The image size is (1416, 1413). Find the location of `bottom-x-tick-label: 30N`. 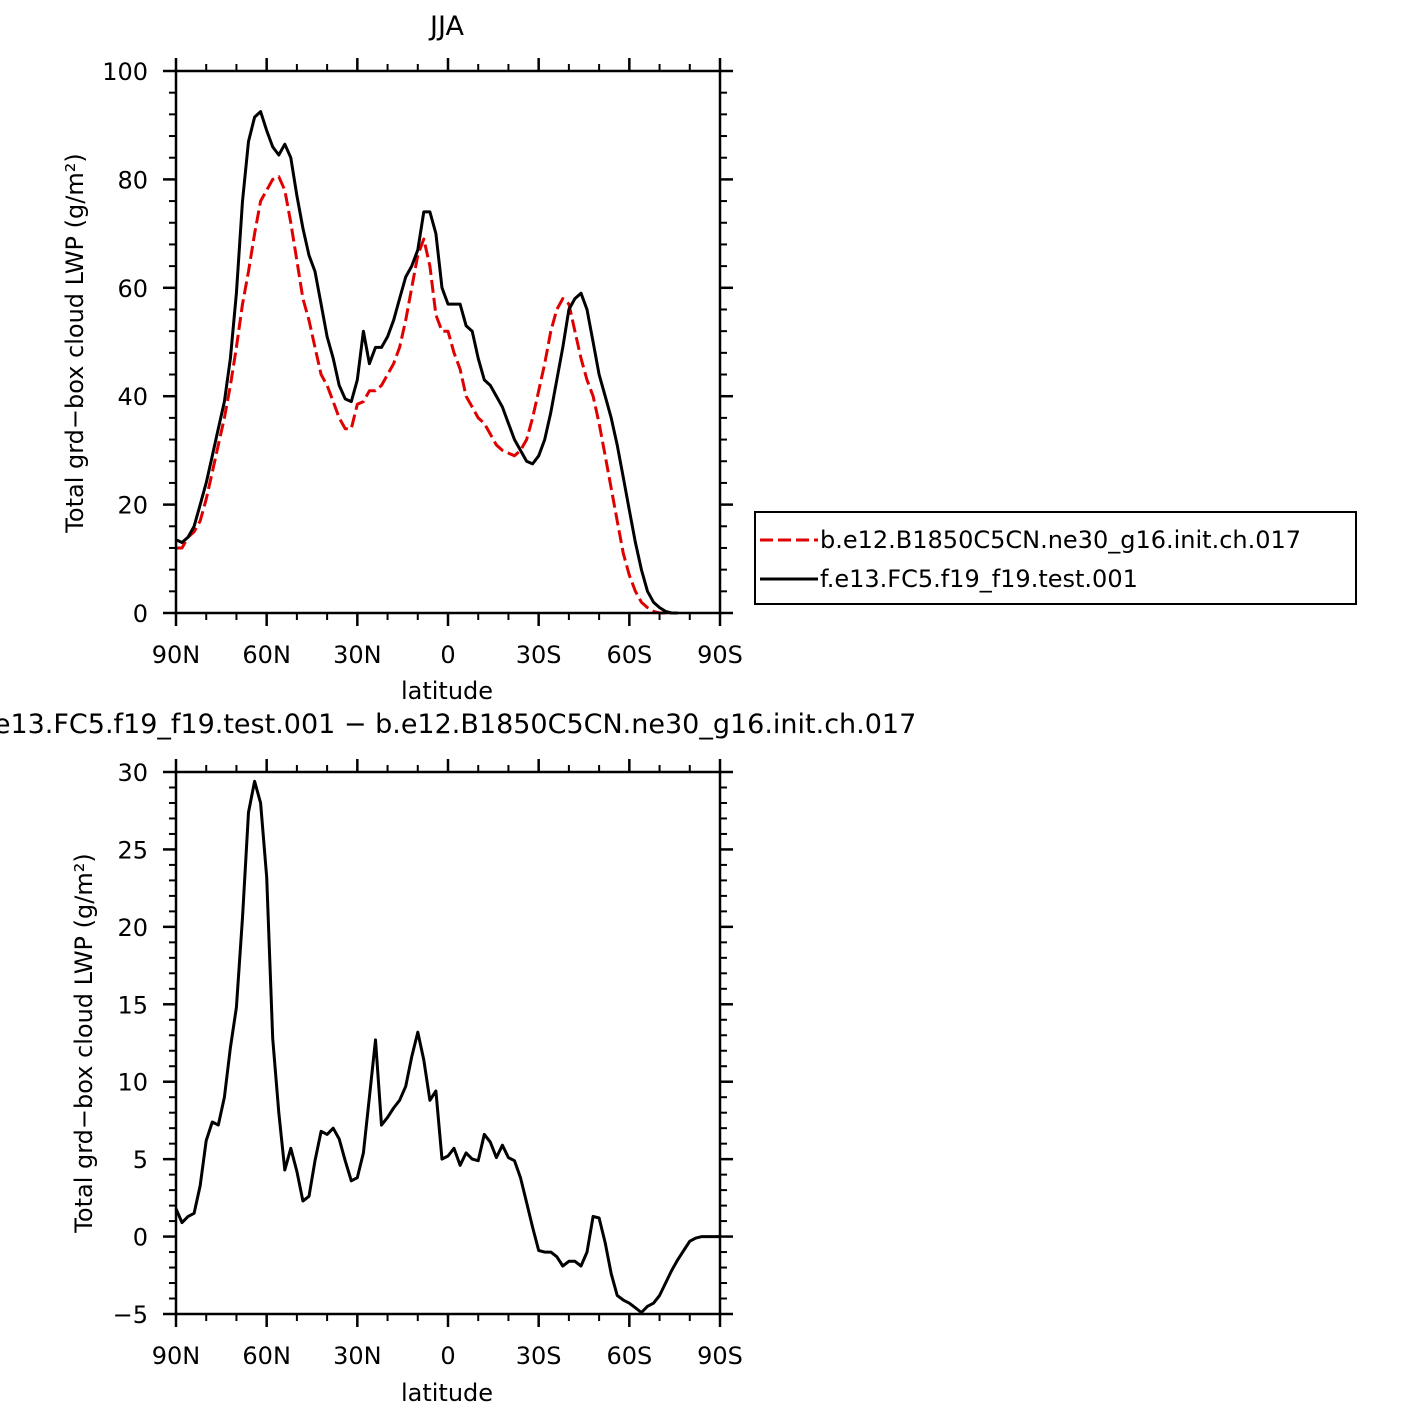

bottom-x-tick-label: 30N is located at coordinates (357, 1356).